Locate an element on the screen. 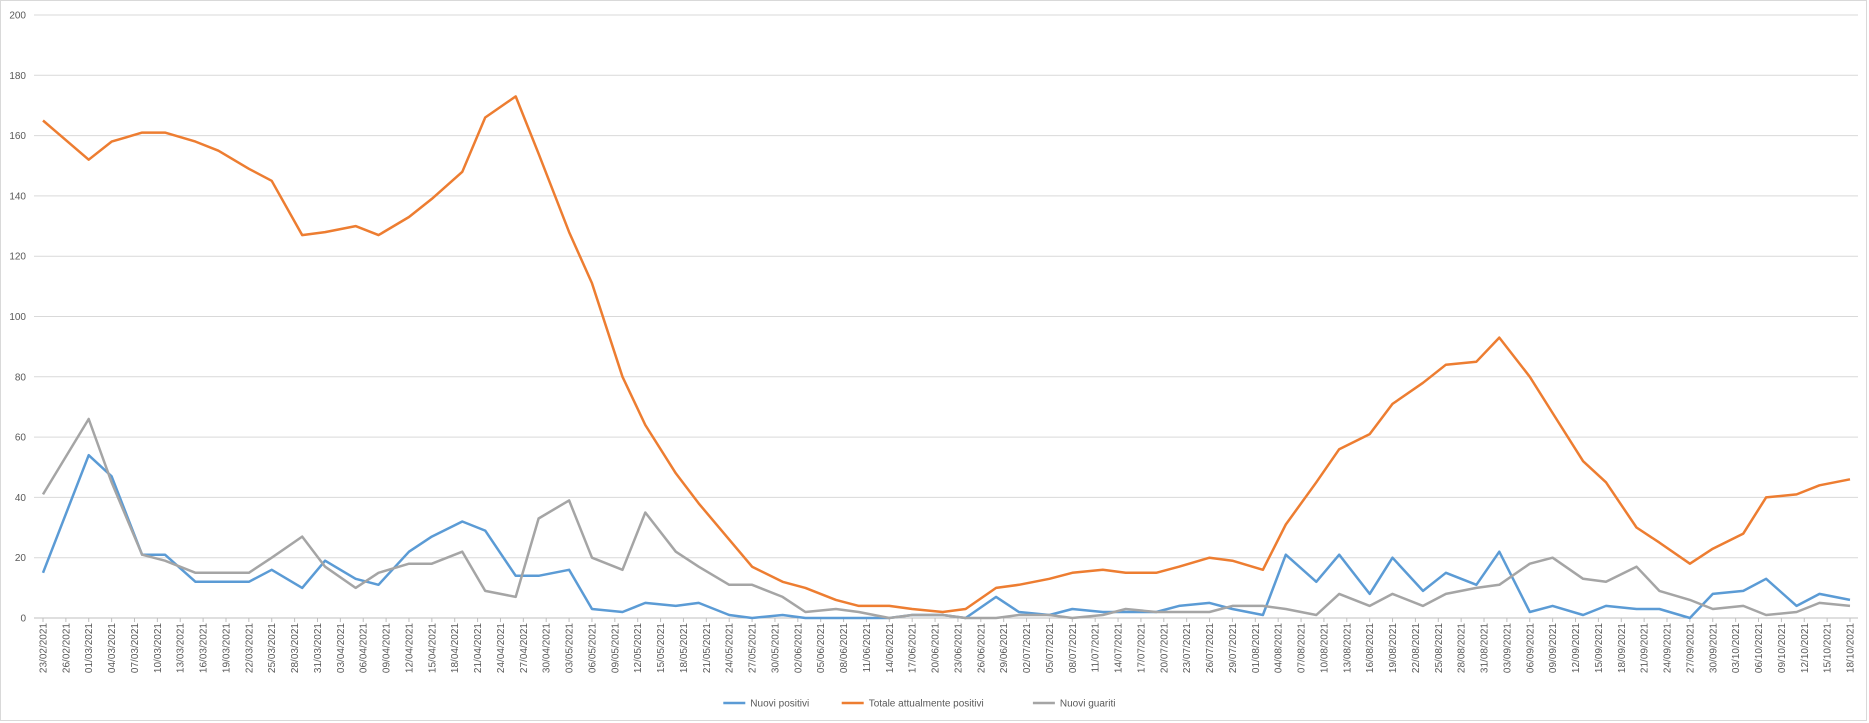 This screenshot has height=723, width=1869. x-tick-label: 20/07/2021 is located at coordinates (1164, 648).